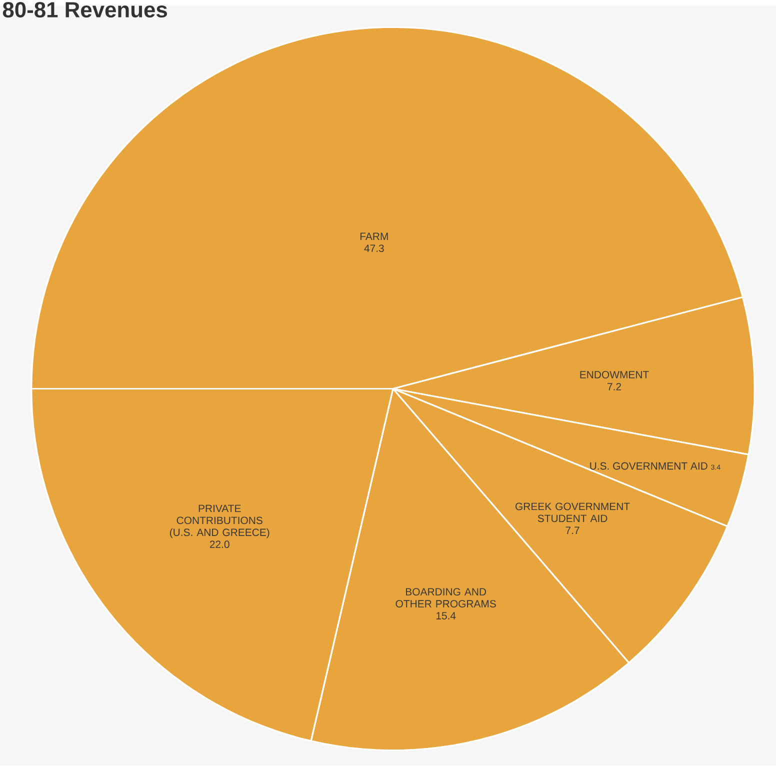 The image size is (776, 766). What do you see at coordinates (374, 236) in the screenshot?
I see `slice-label: FARM` at bounding box center [374, 236].